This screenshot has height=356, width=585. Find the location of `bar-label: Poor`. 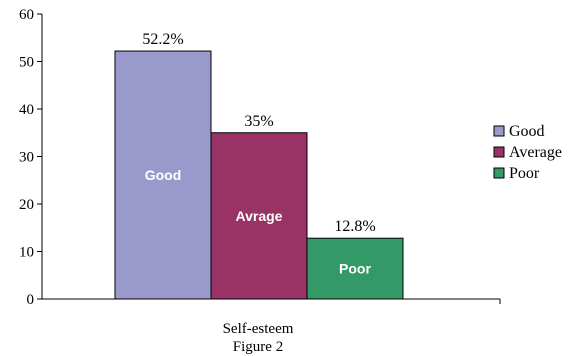

bar-label: Poor is located at coordinates (355, 269).